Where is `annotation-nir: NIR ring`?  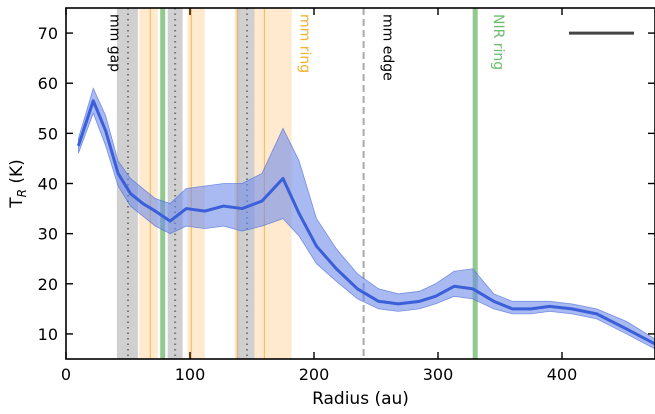
annotation-nir: NIR ring is located at coordinates (498, 42).